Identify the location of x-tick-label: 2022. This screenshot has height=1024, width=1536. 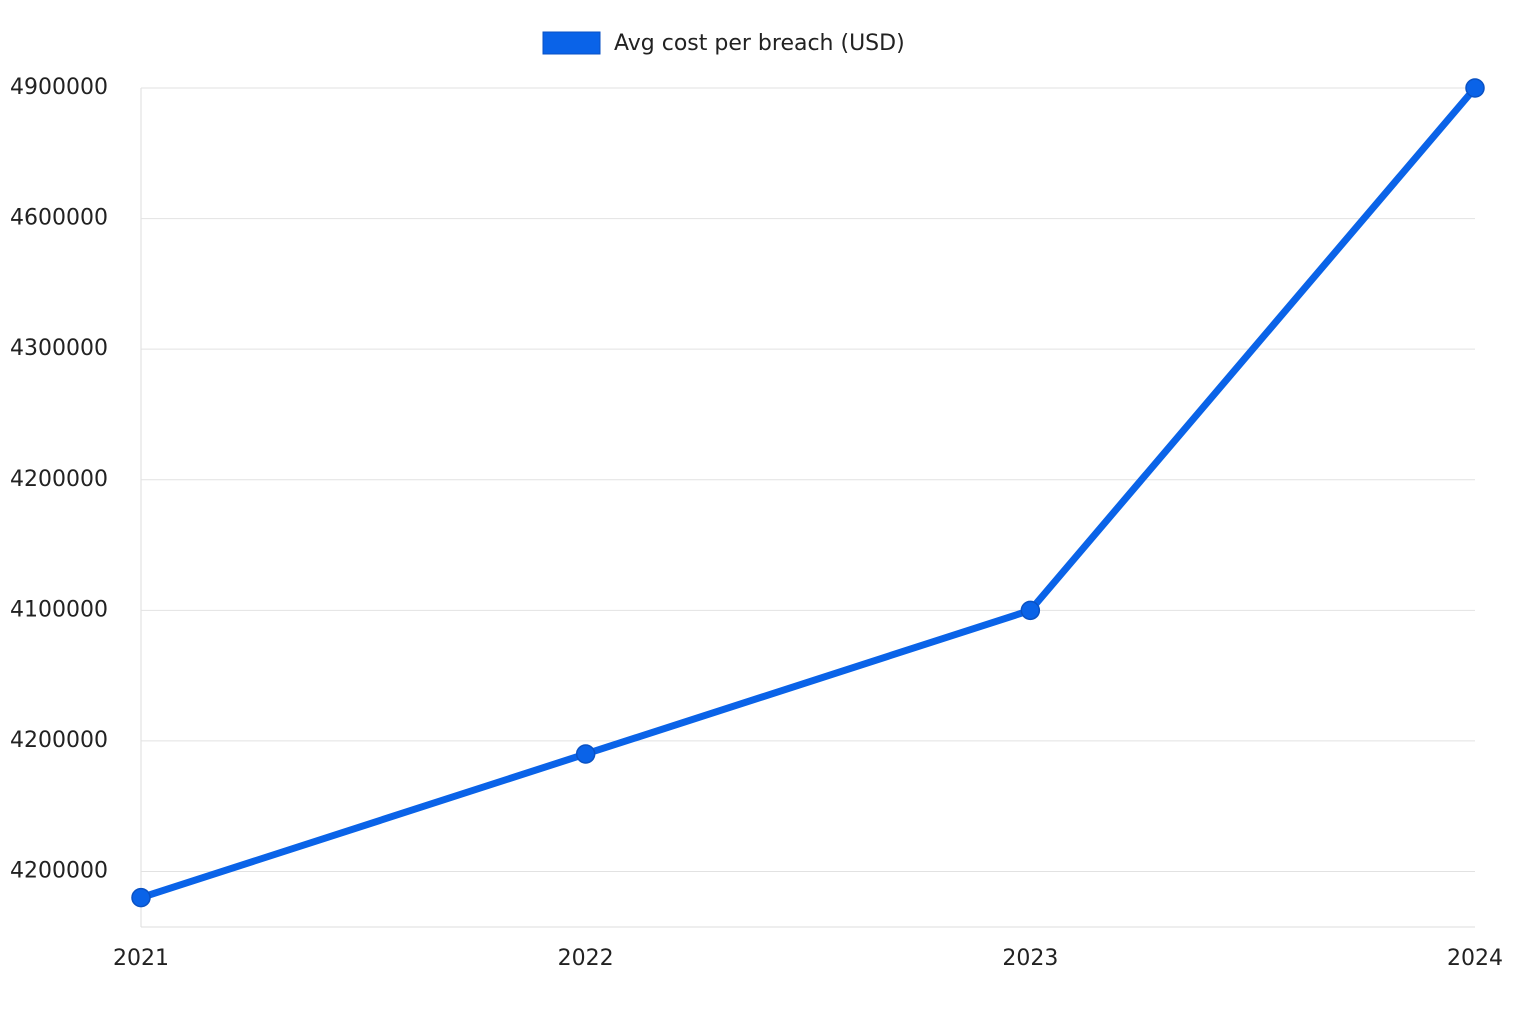
(586, 958).